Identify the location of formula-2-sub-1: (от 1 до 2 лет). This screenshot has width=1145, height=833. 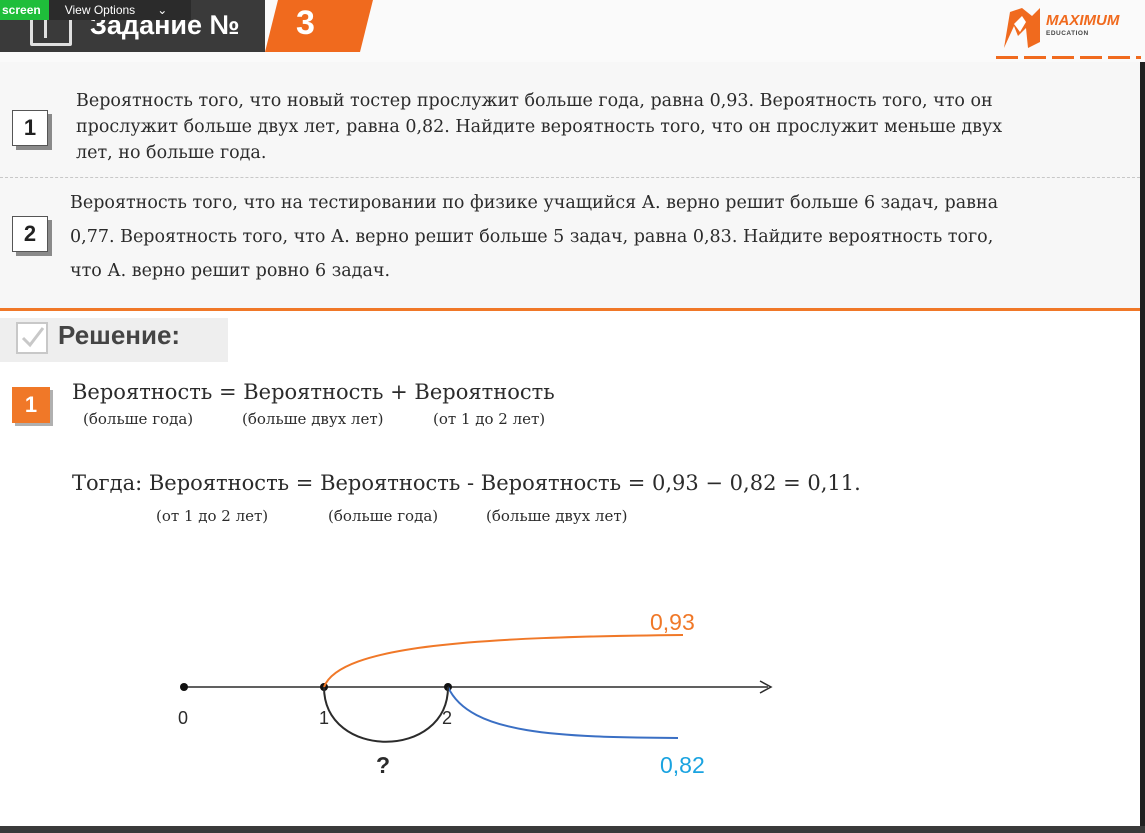
(212, 516).